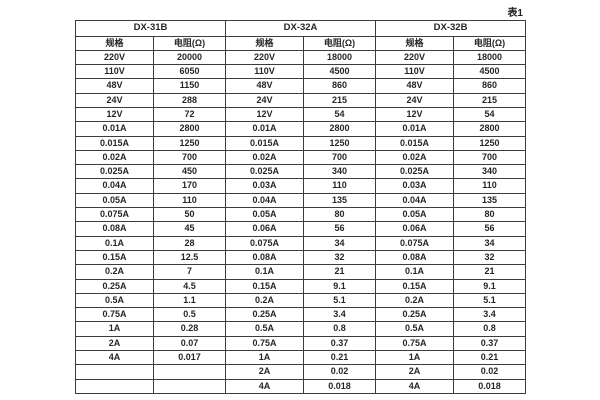 This screenshot has width=600, height=400. I want to click on resistance-cell: 28, so click(189, 243).